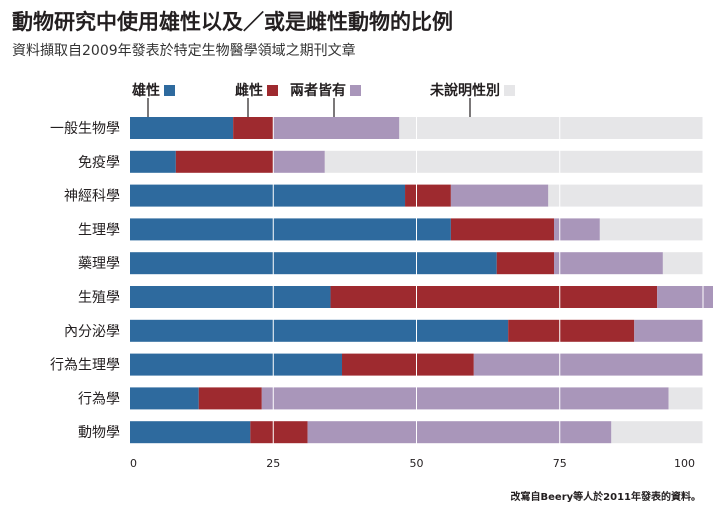 The image size is (713, 520). What do you see at coordinates (133, 463) in the screenshot?
I see `x-tick-label: 0` at bounding box center [133, 463].